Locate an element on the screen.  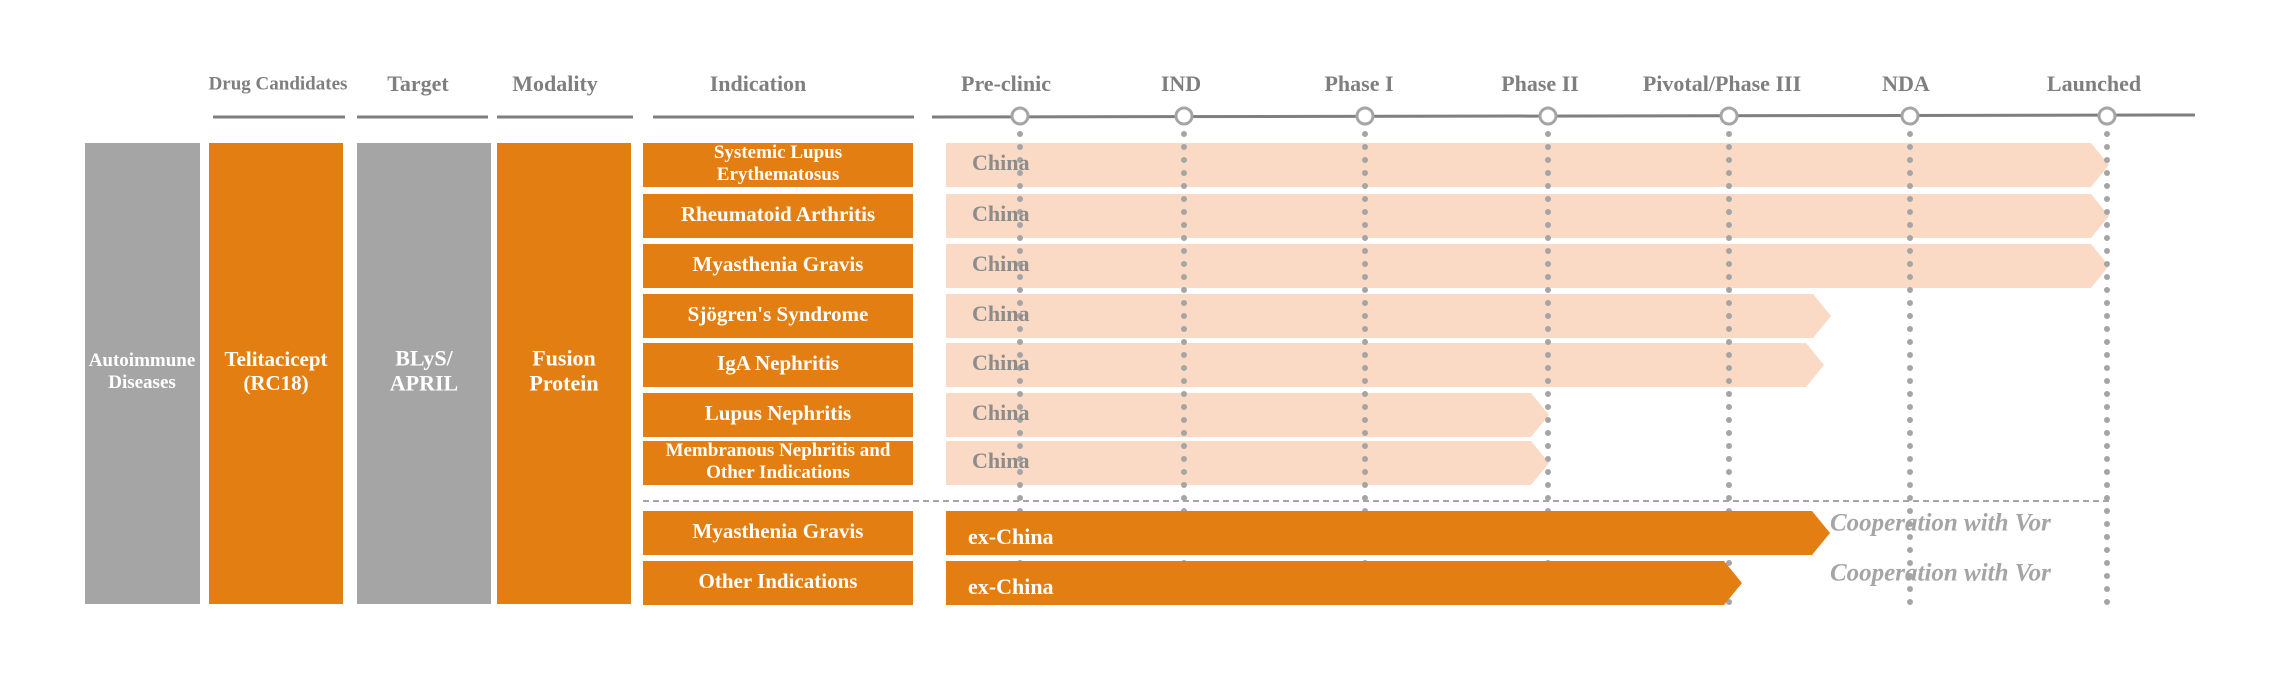
area-box is located at coordinates (142, 373).